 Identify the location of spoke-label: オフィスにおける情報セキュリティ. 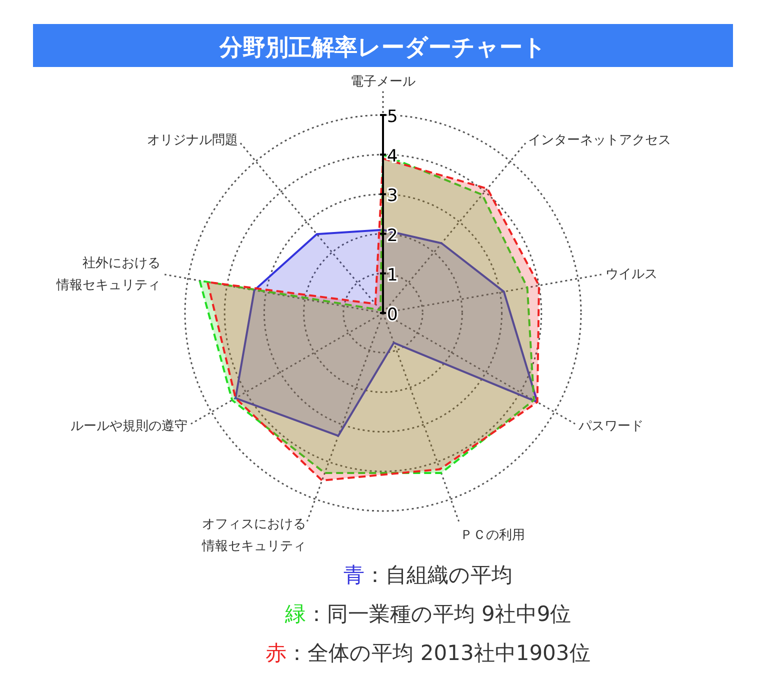
(253, 535).